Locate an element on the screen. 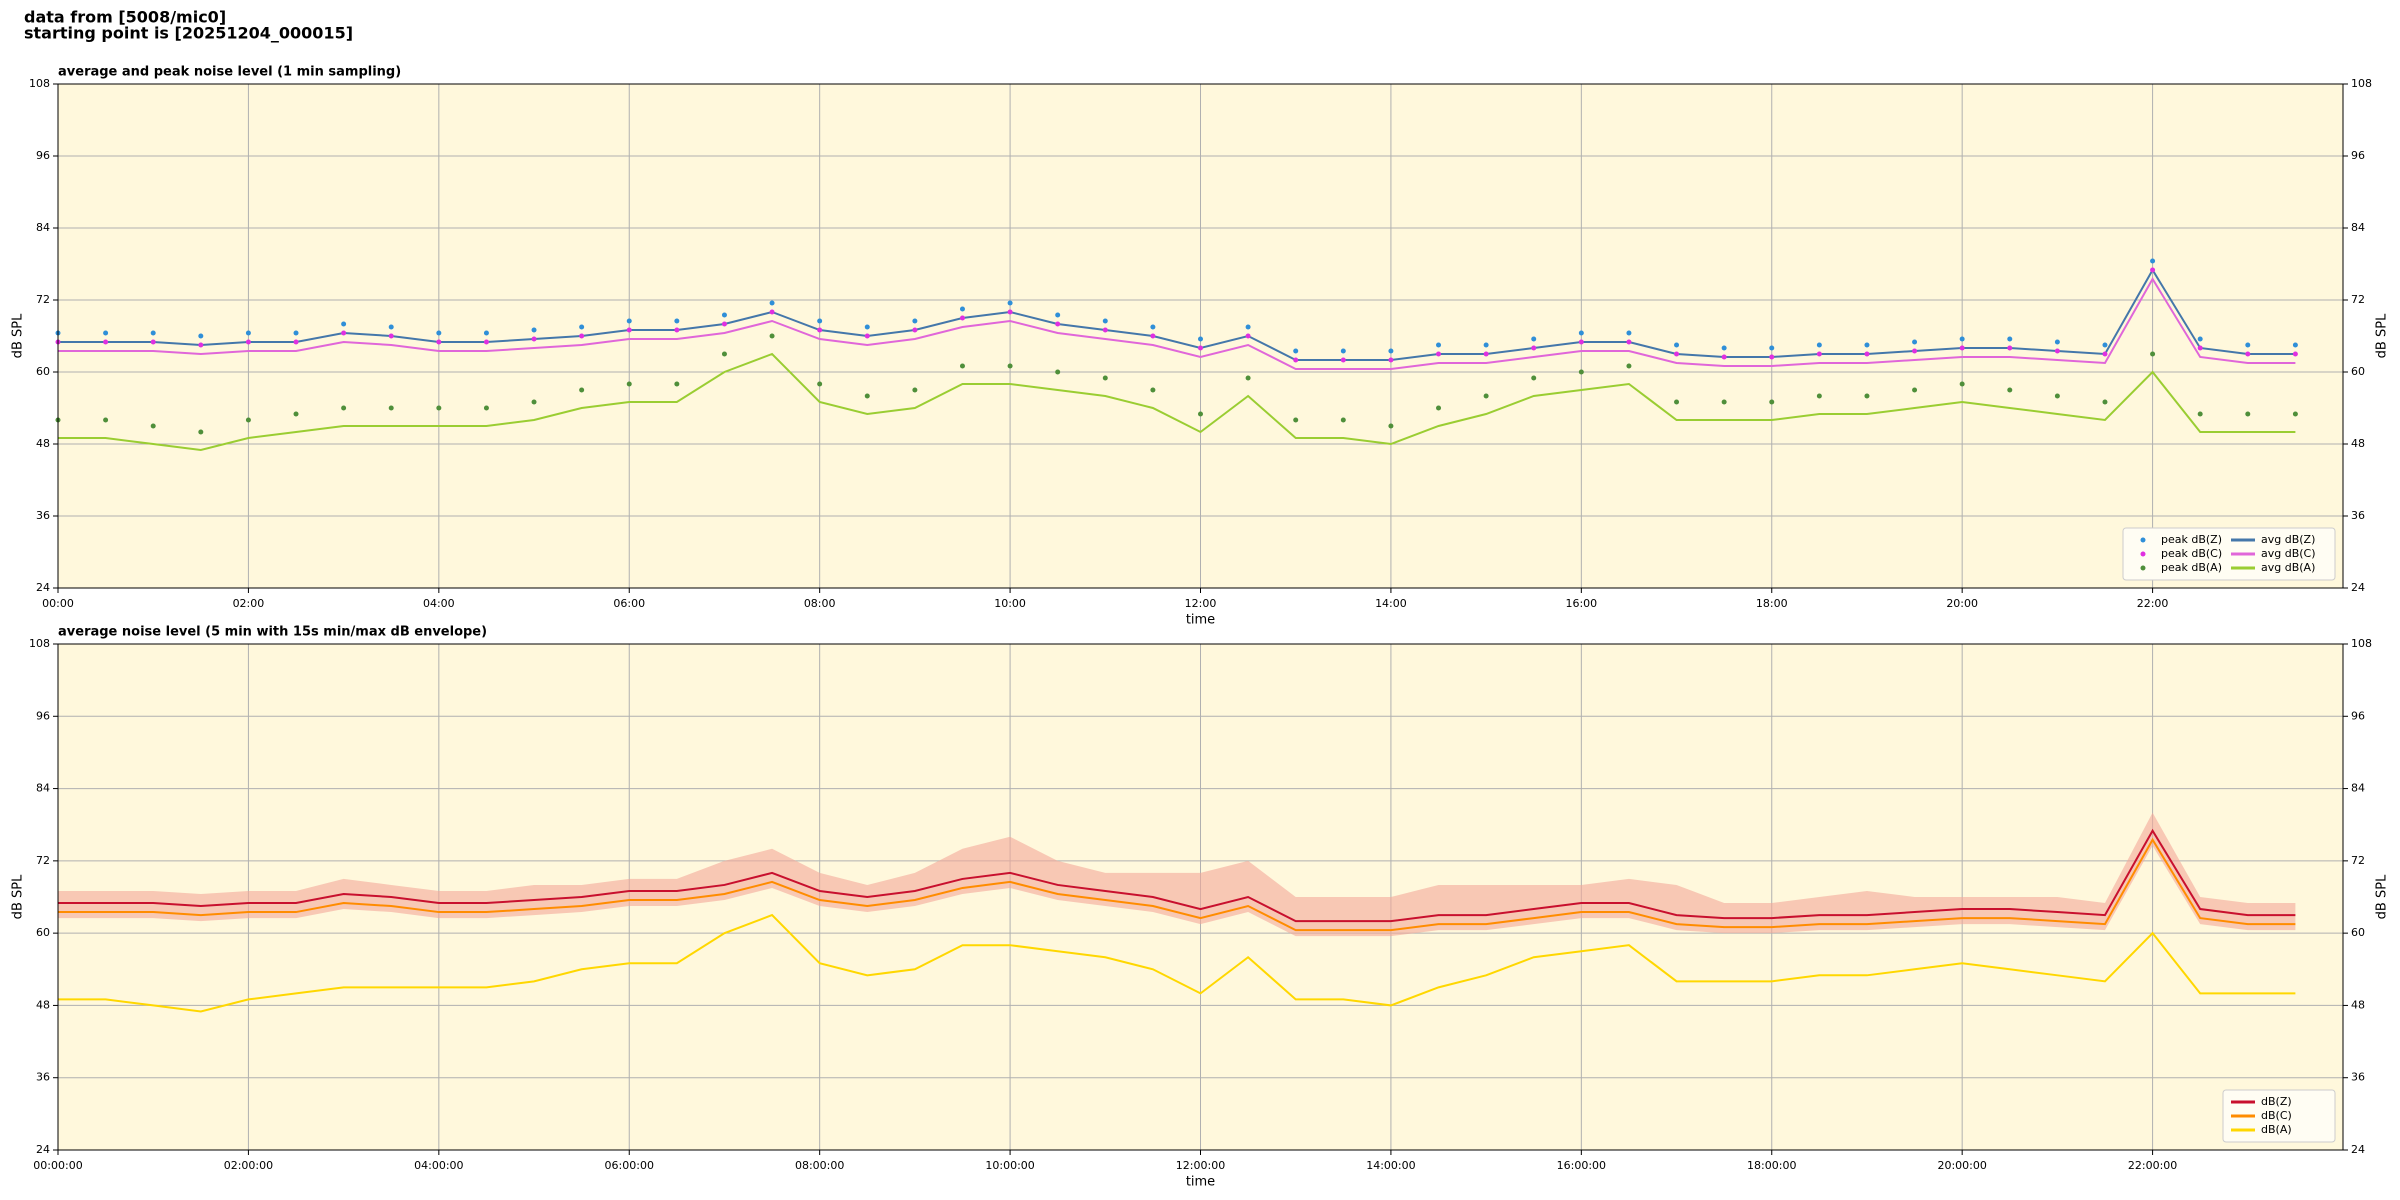 The width and height of the screenshot is (2400, 1200). y2-tick-label: 48 is located at coordinates (2358, 443).